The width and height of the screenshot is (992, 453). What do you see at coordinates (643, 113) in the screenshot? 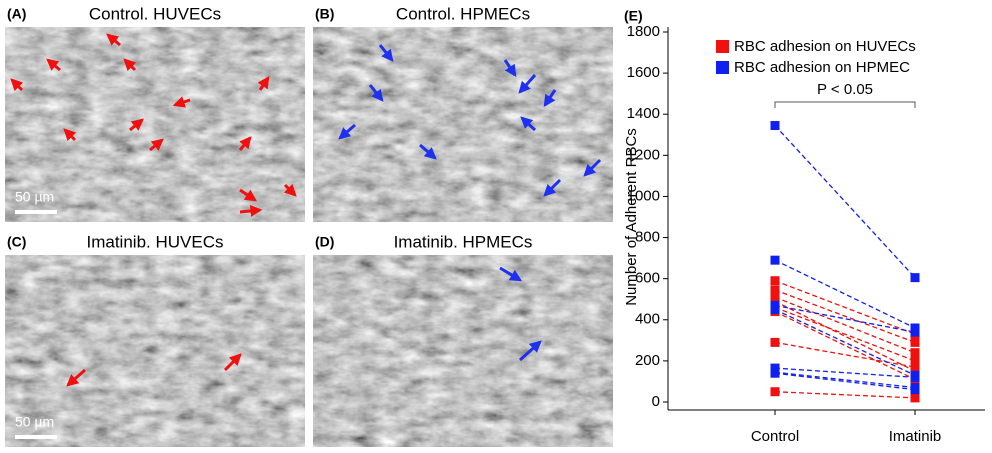
I see `y-tick-label: 1400` at bounding box center [643, 113].